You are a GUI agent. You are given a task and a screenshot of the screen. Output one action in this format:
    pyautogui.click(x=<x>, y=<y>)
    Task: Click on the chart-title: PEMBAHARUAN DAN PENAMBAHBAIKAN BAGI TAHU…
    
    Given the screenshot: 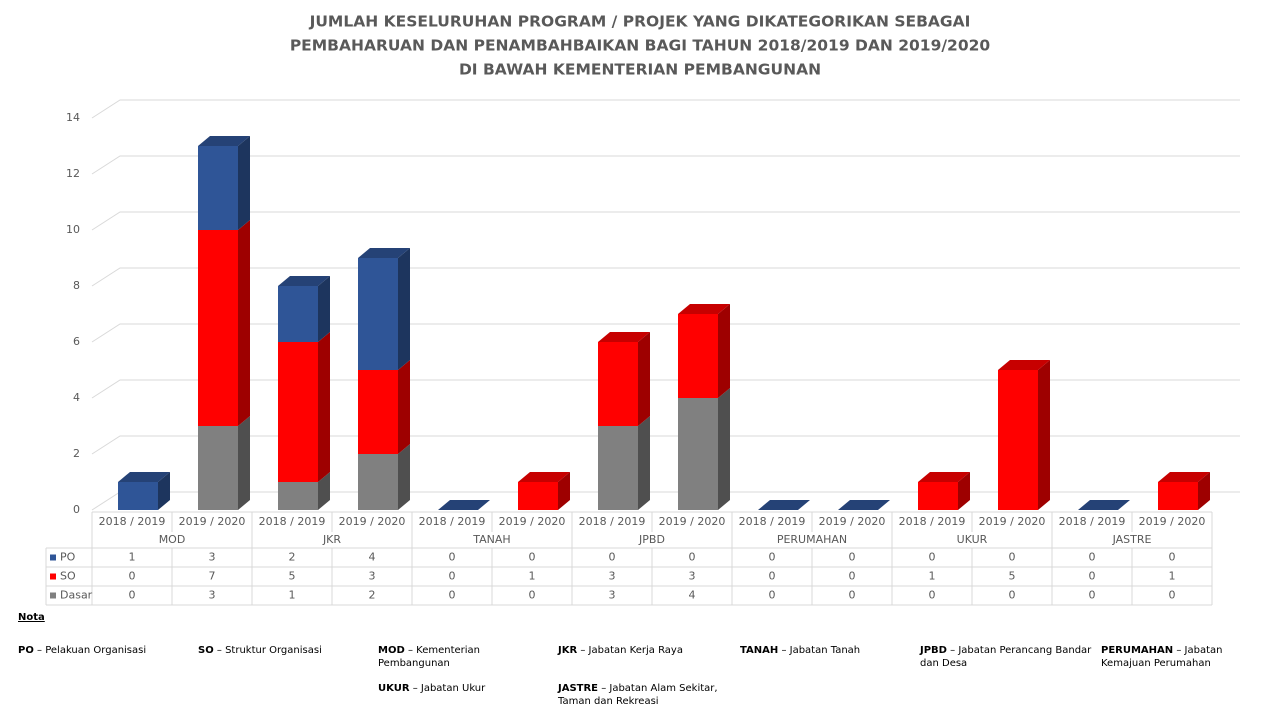 What is the action you would take?
    pyautogui.click(x=640, y=46)
    